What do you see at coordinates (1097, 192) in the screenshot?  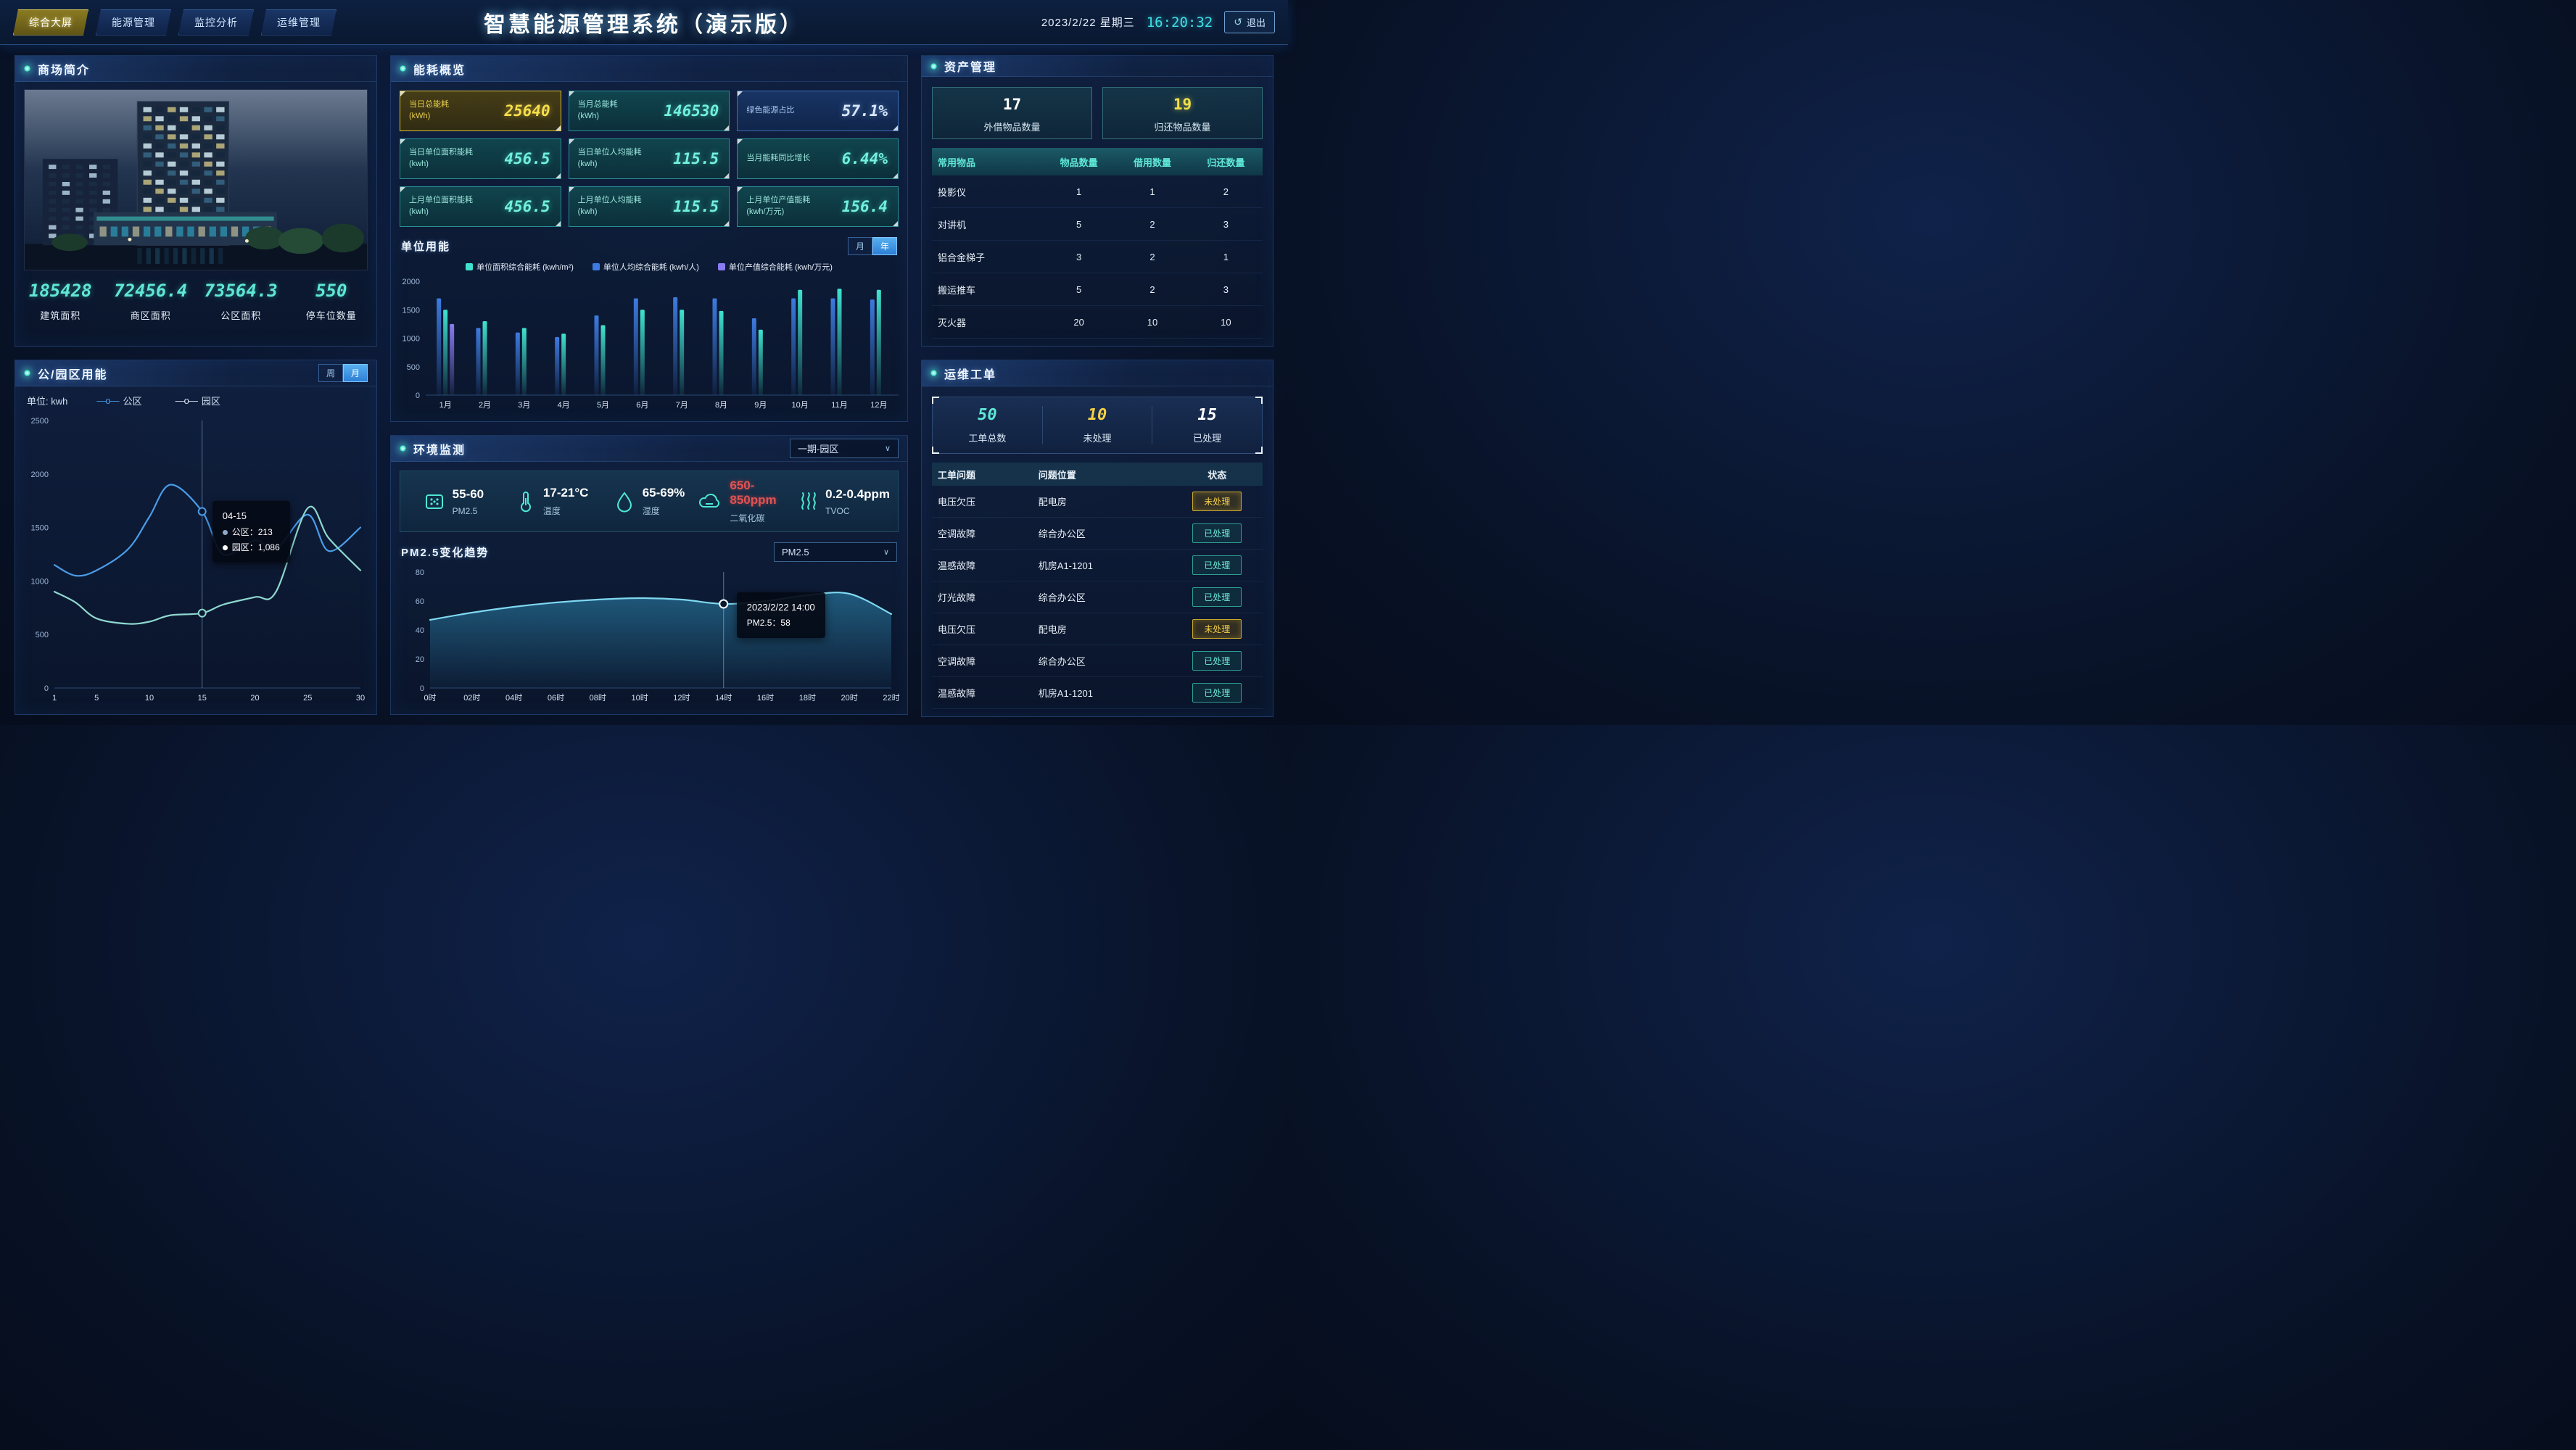 I see `table-row: 投影仪 1 1 2` at bounding box center [1097, 192].